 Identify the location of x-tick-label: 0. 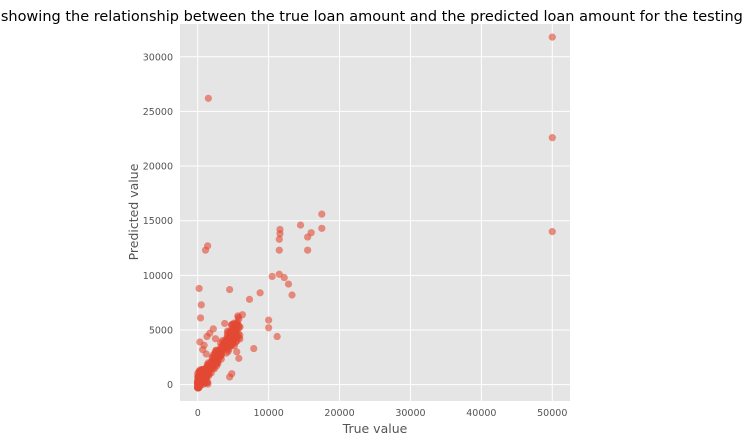
(198, 413).